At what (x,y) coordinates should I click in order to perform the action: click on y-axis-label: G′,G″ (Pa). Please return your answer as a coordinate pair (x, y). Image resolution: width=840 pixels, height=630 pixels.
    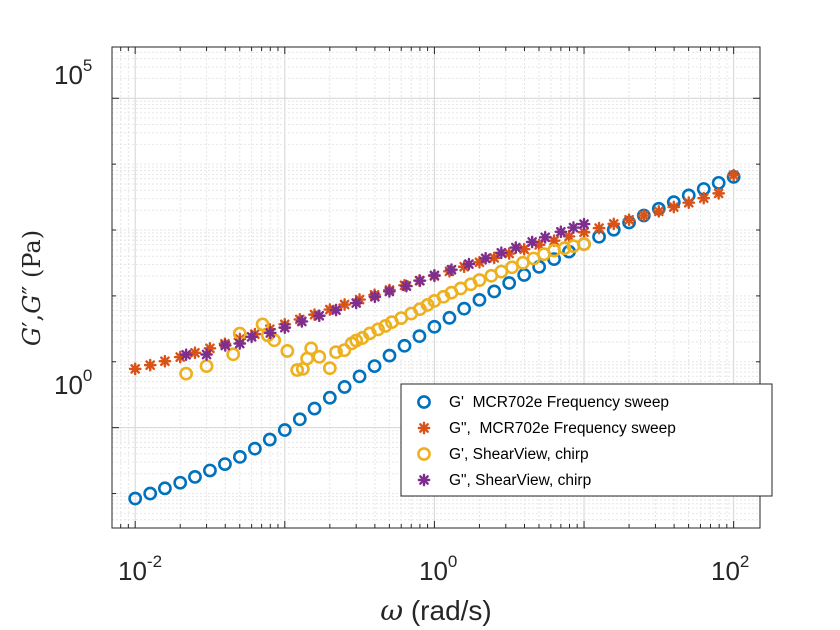
    Looking at the image, I should click on (32, 288).